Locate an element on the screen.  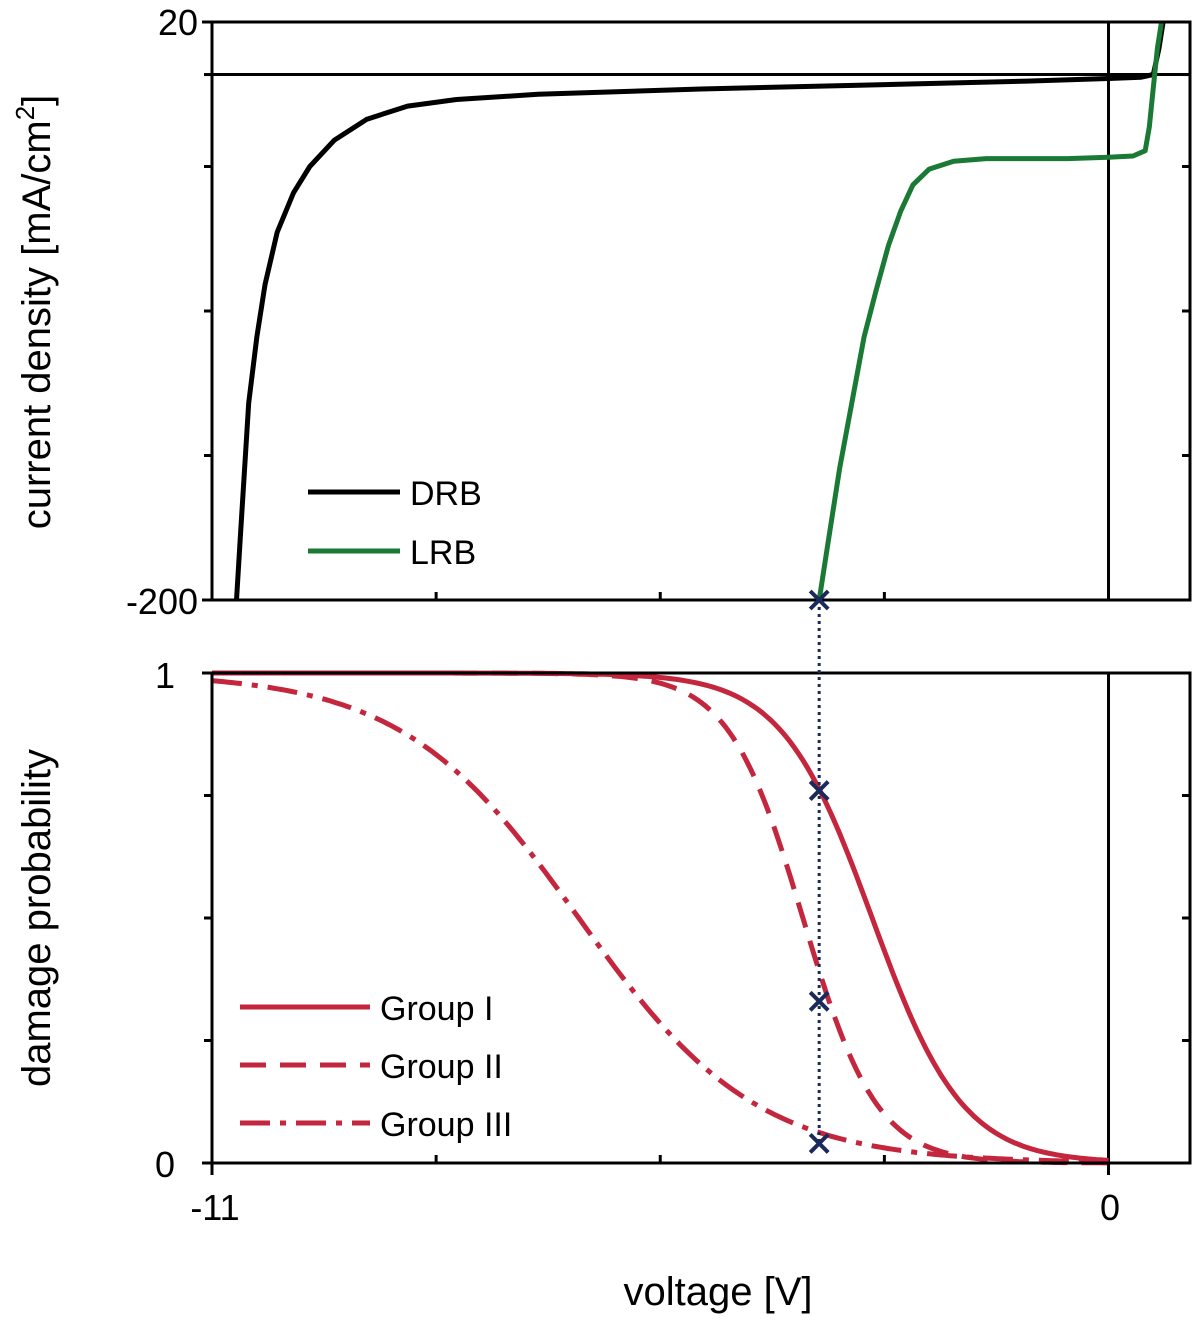
top-y-axis-label: current density [mA/cm2] is located at coordinates (34, 312).